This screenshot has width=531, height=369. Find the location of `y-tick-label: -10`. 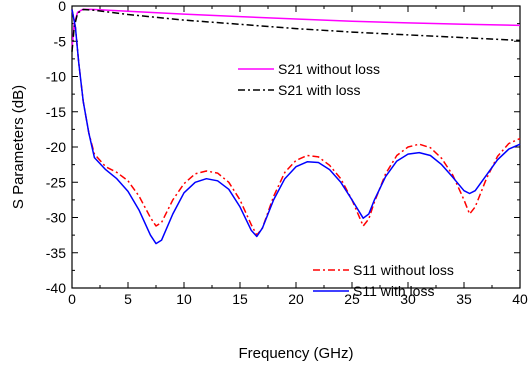

y-tick-label: -10 is located at coordinates (56, 77).